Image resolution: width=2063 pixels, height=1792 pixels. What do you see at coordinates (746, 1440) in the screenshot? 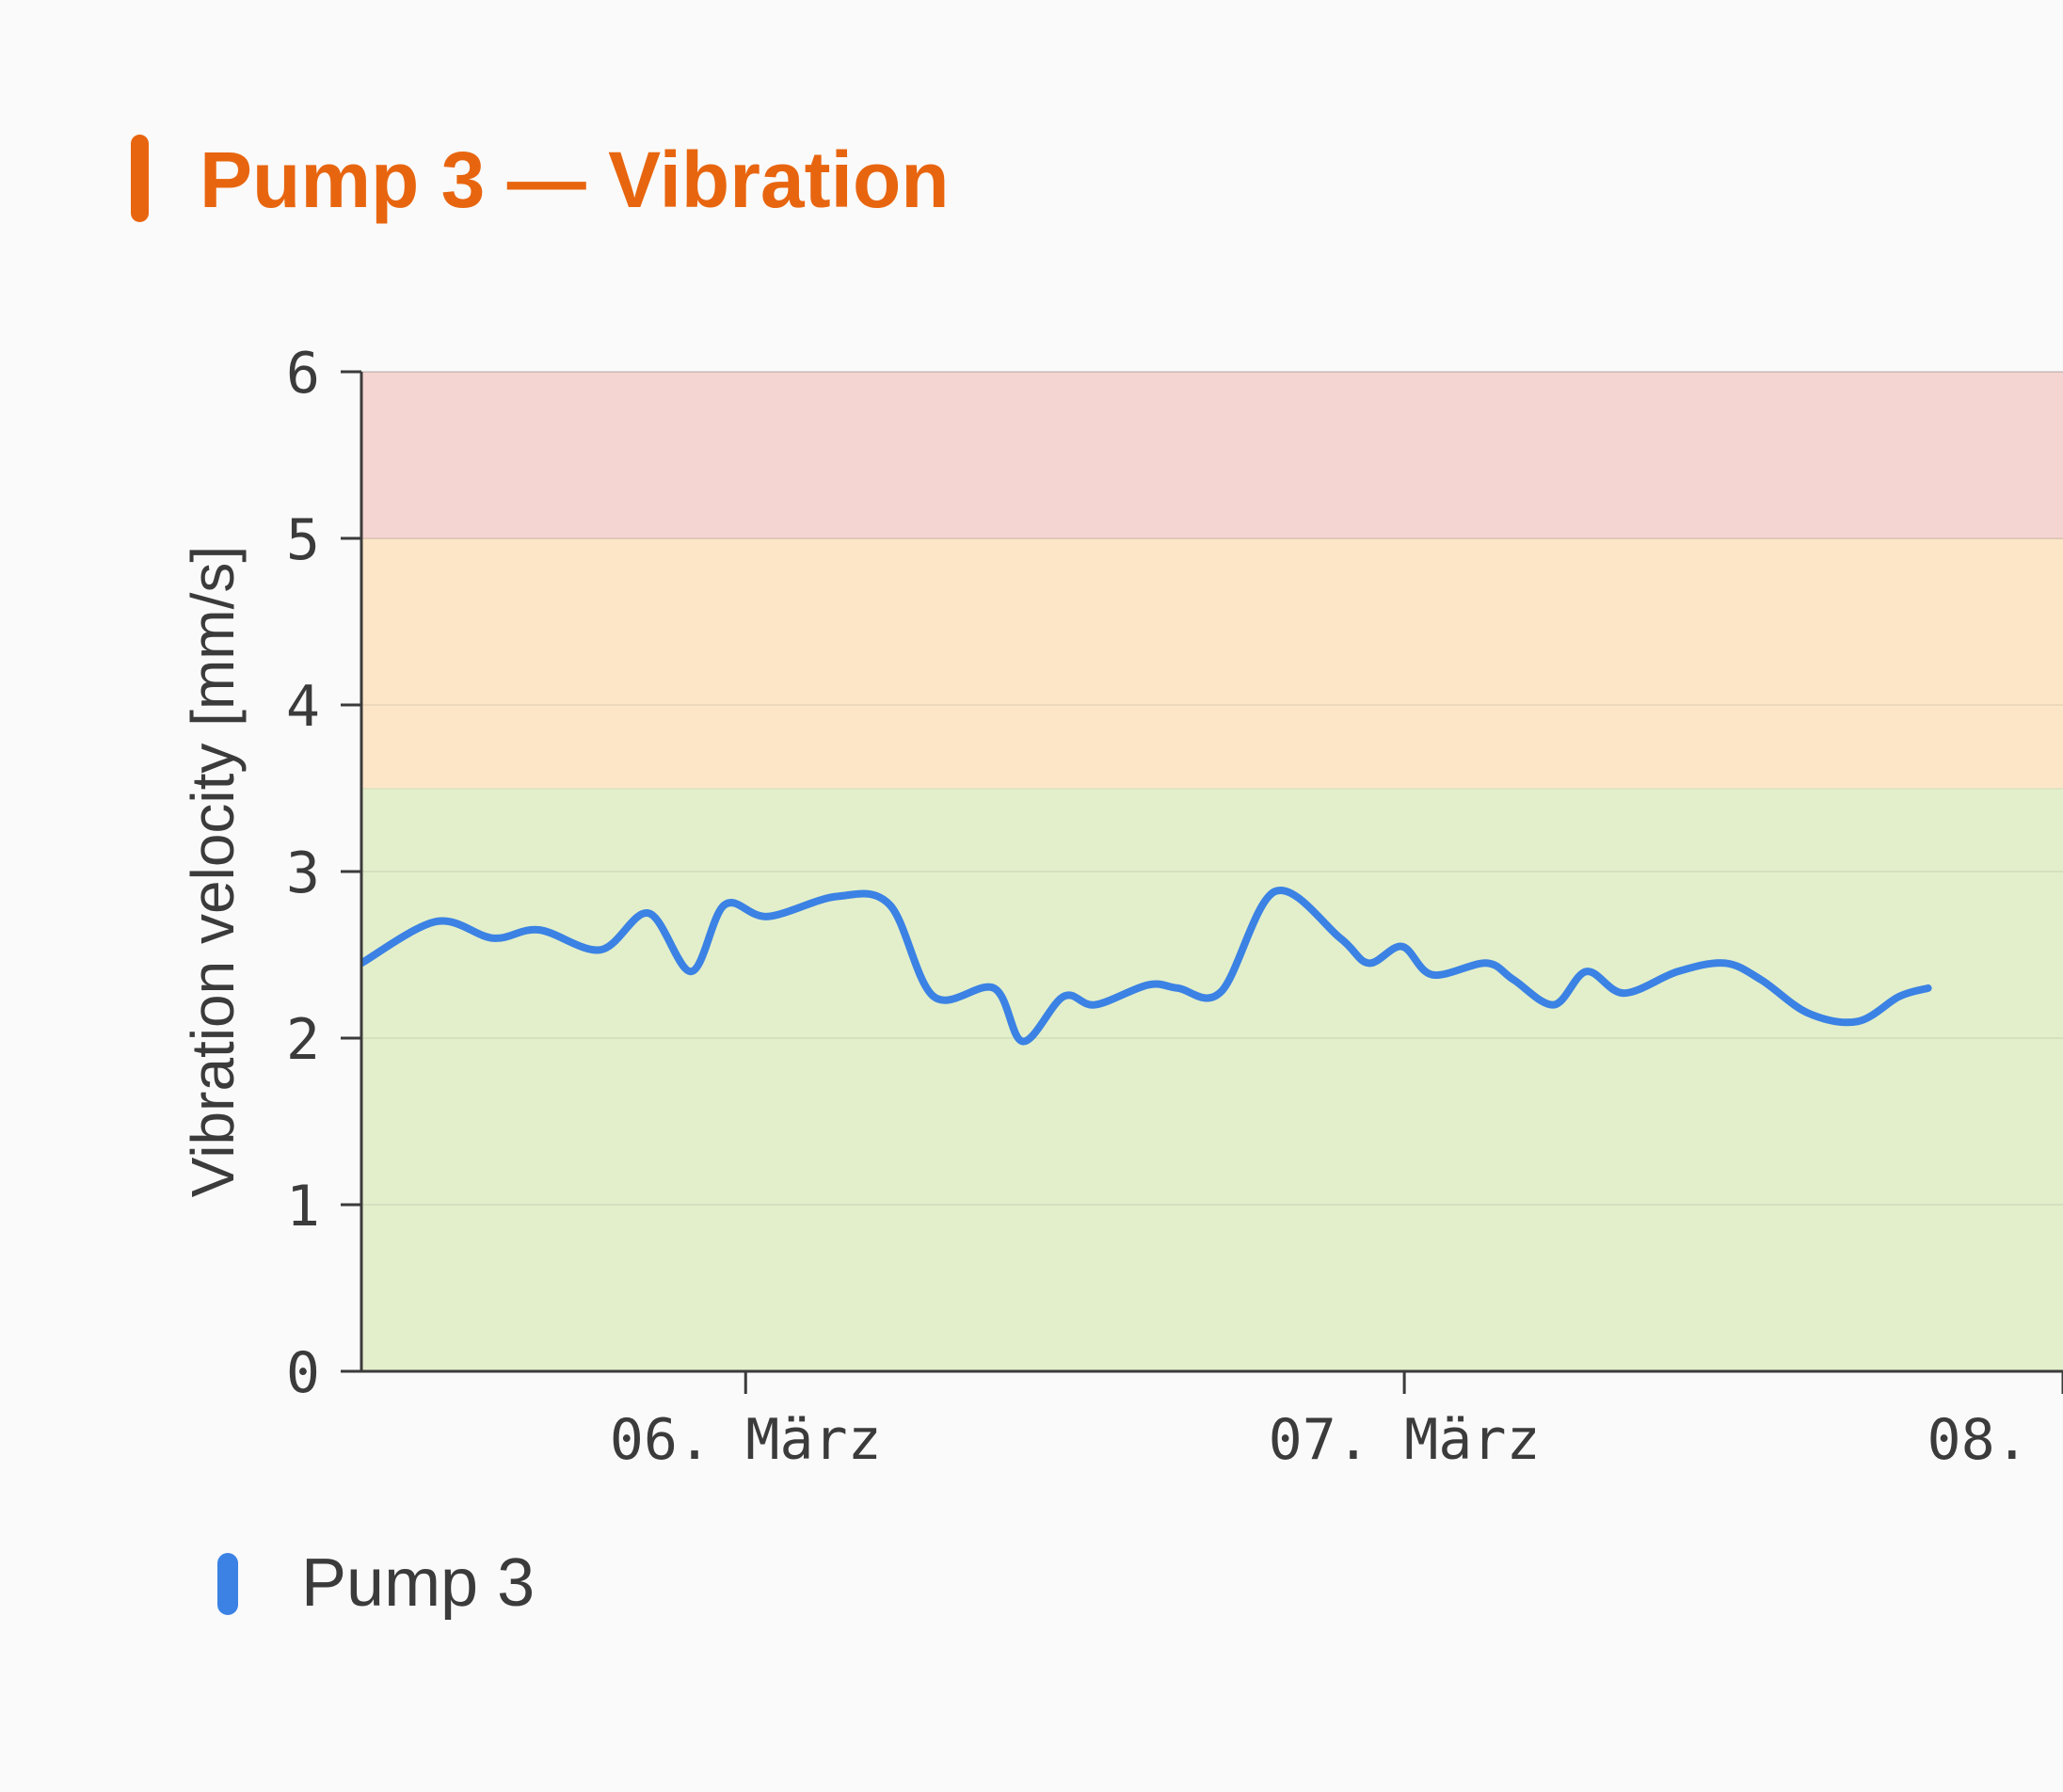
I see `x-tick-label-0: 06. März` at bounding box center [746, 1440].